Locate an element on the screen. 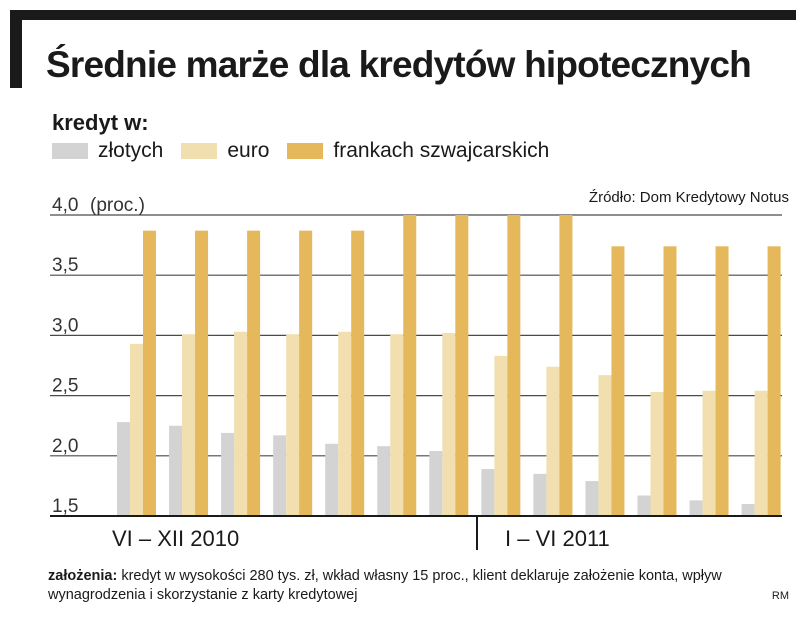 The width and height of the screenshot is (805, 617). legend-item-frankach: frankach szwajcarskich is located at coordinates (418, 151).